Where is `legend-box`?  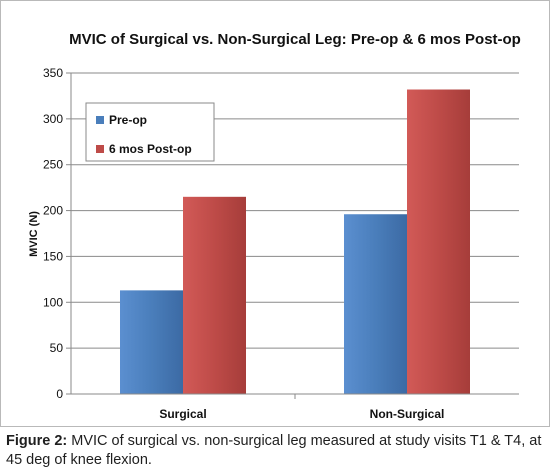
legend-box is located at coordinates (150, 132).